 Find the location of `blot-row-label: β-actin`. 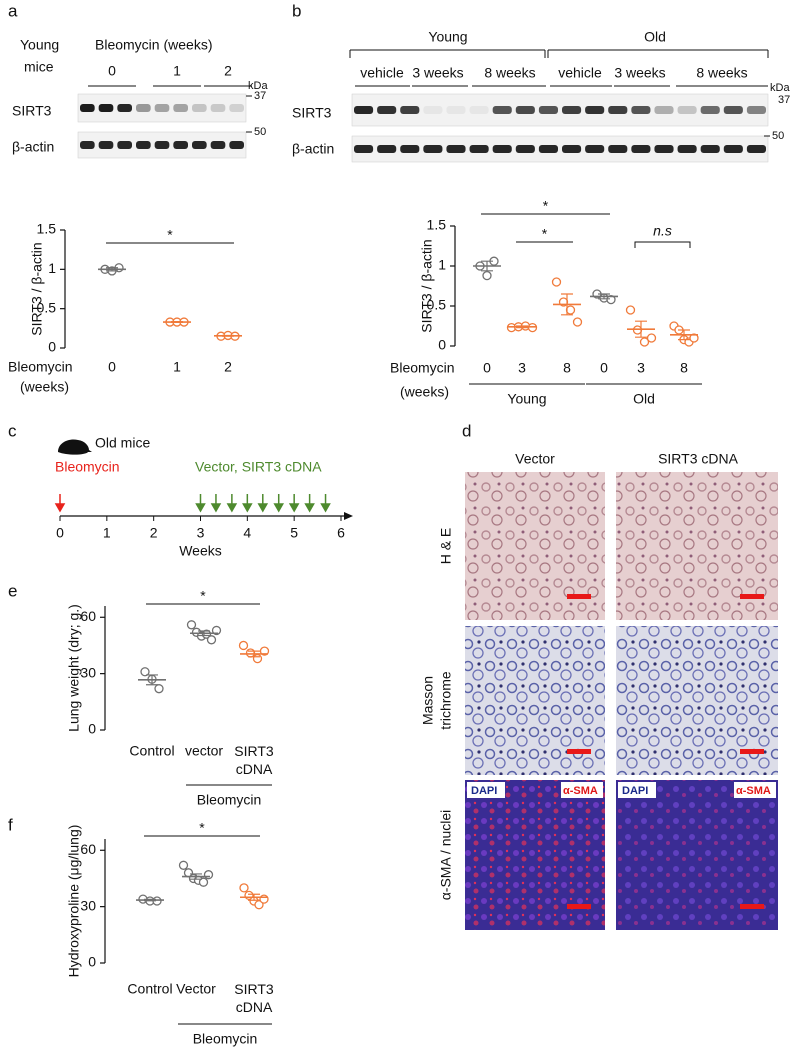

blot-row-label: β-actin is located at coordinates (313, 149).